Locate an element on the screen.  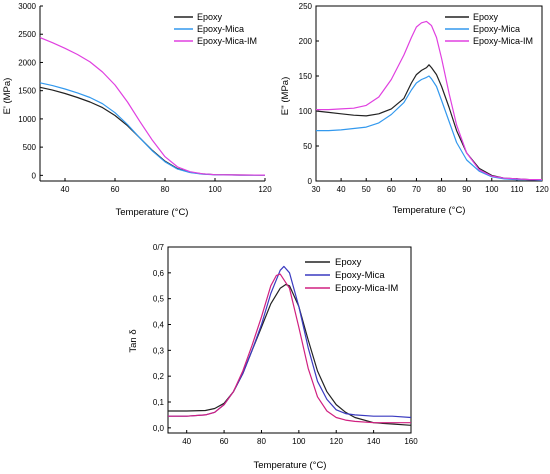
x-ticks: 40 60 80 100 120 140 160 is located at coordinates (300, 438).